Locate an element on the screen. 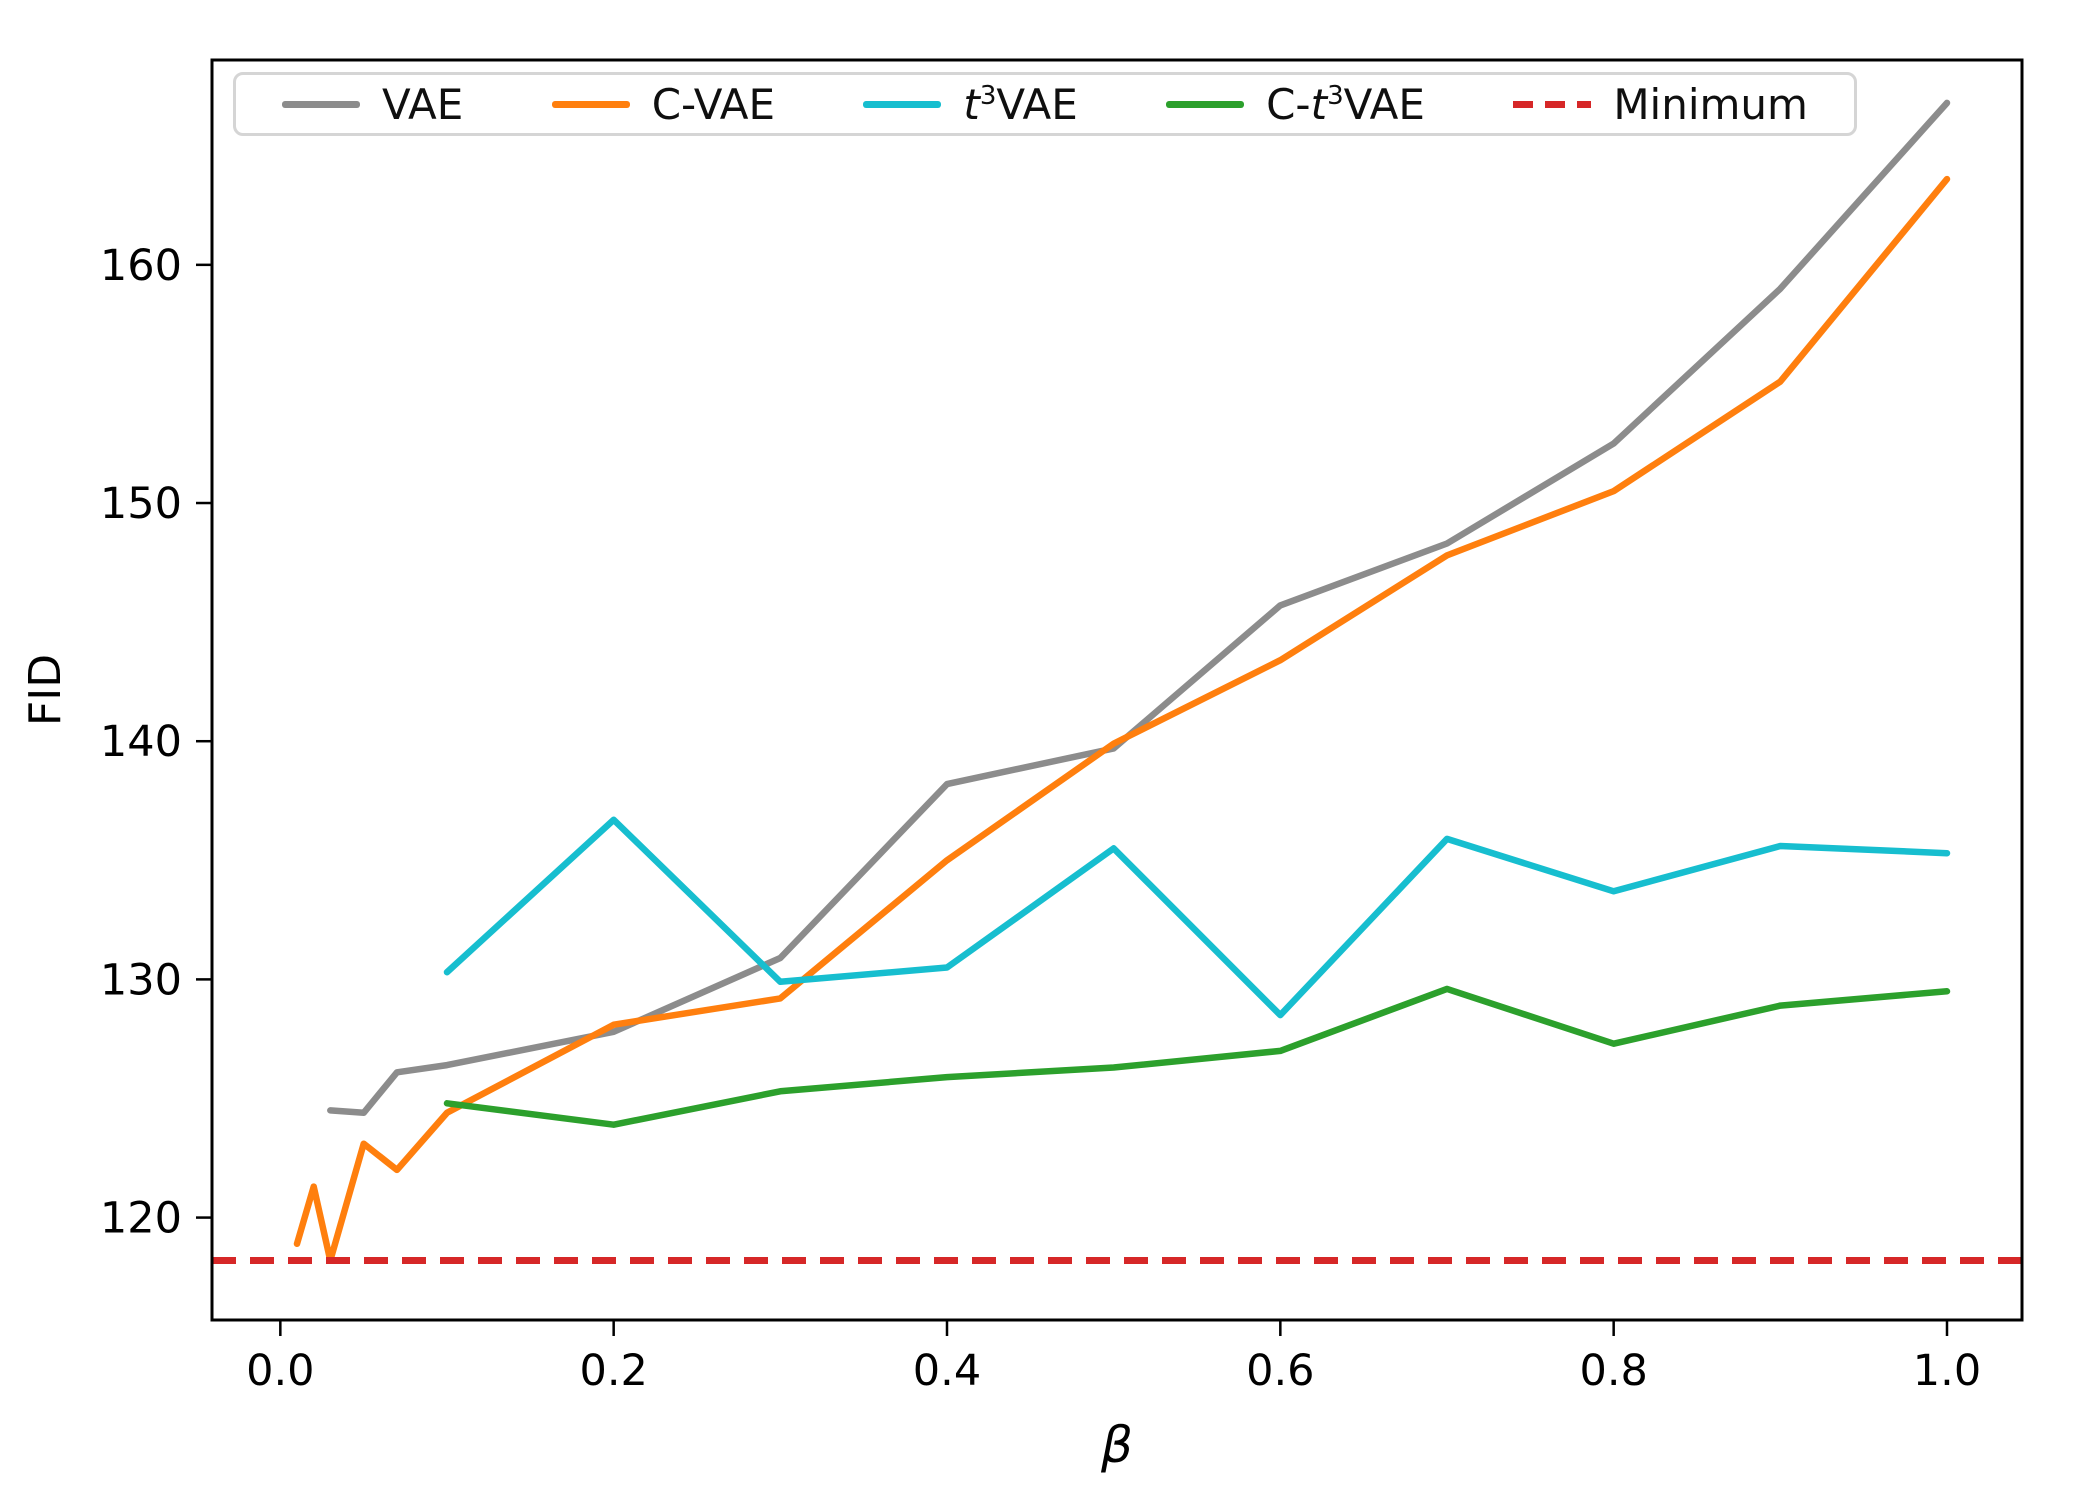 The height and width of the screenshot is (1500, 2100). x-tick-label: 0.4 is located at coordinates (947, 1371).